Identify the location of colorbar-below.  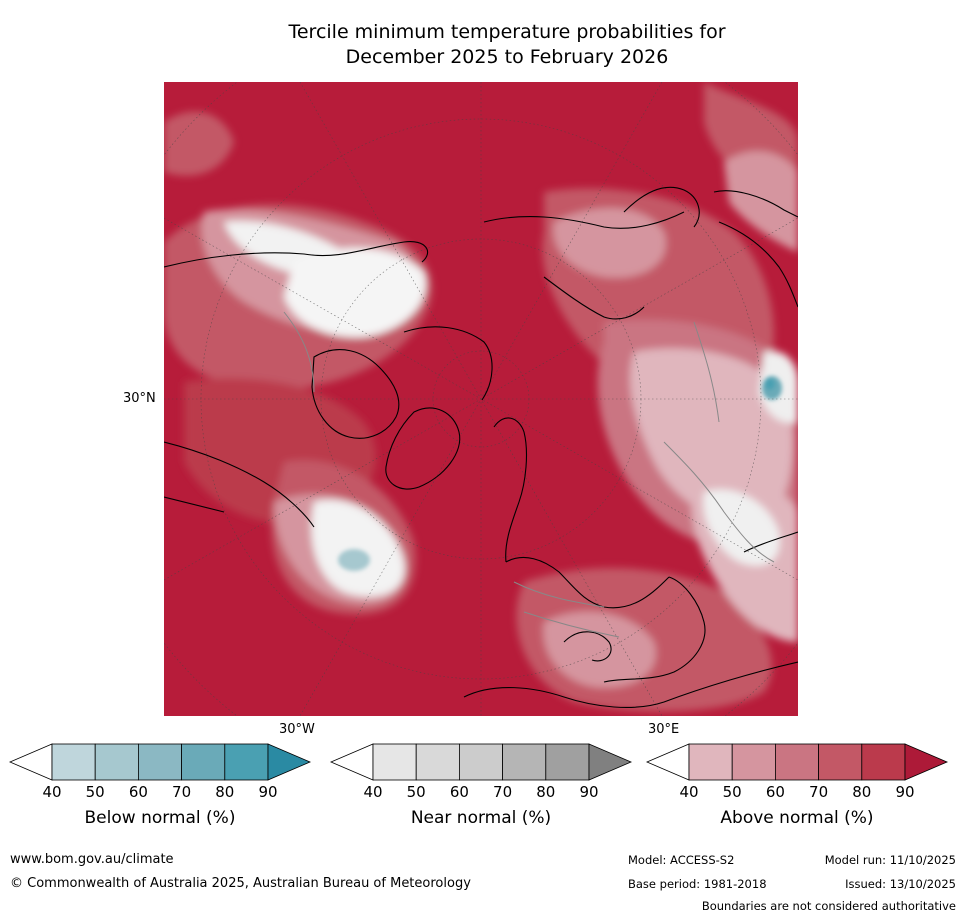
(160, 762).